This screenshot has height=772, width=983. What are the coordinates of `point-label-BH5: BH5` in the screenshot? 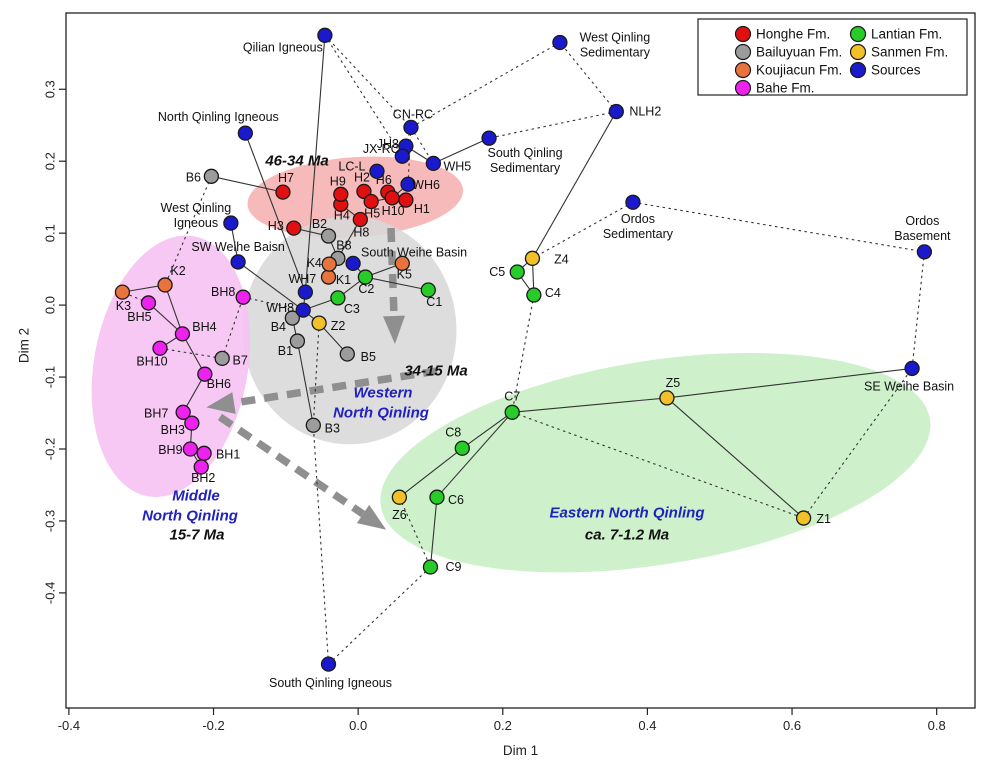 It's located at (139, 317).